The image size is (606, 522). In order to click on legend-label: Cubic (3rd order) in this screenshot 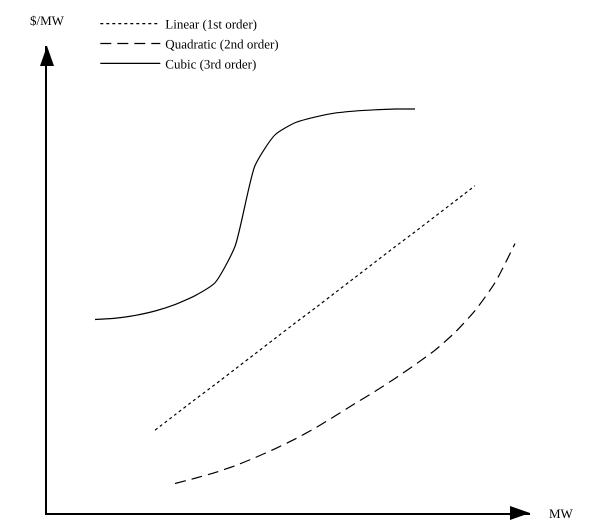, I will do `click(210, 64)`.